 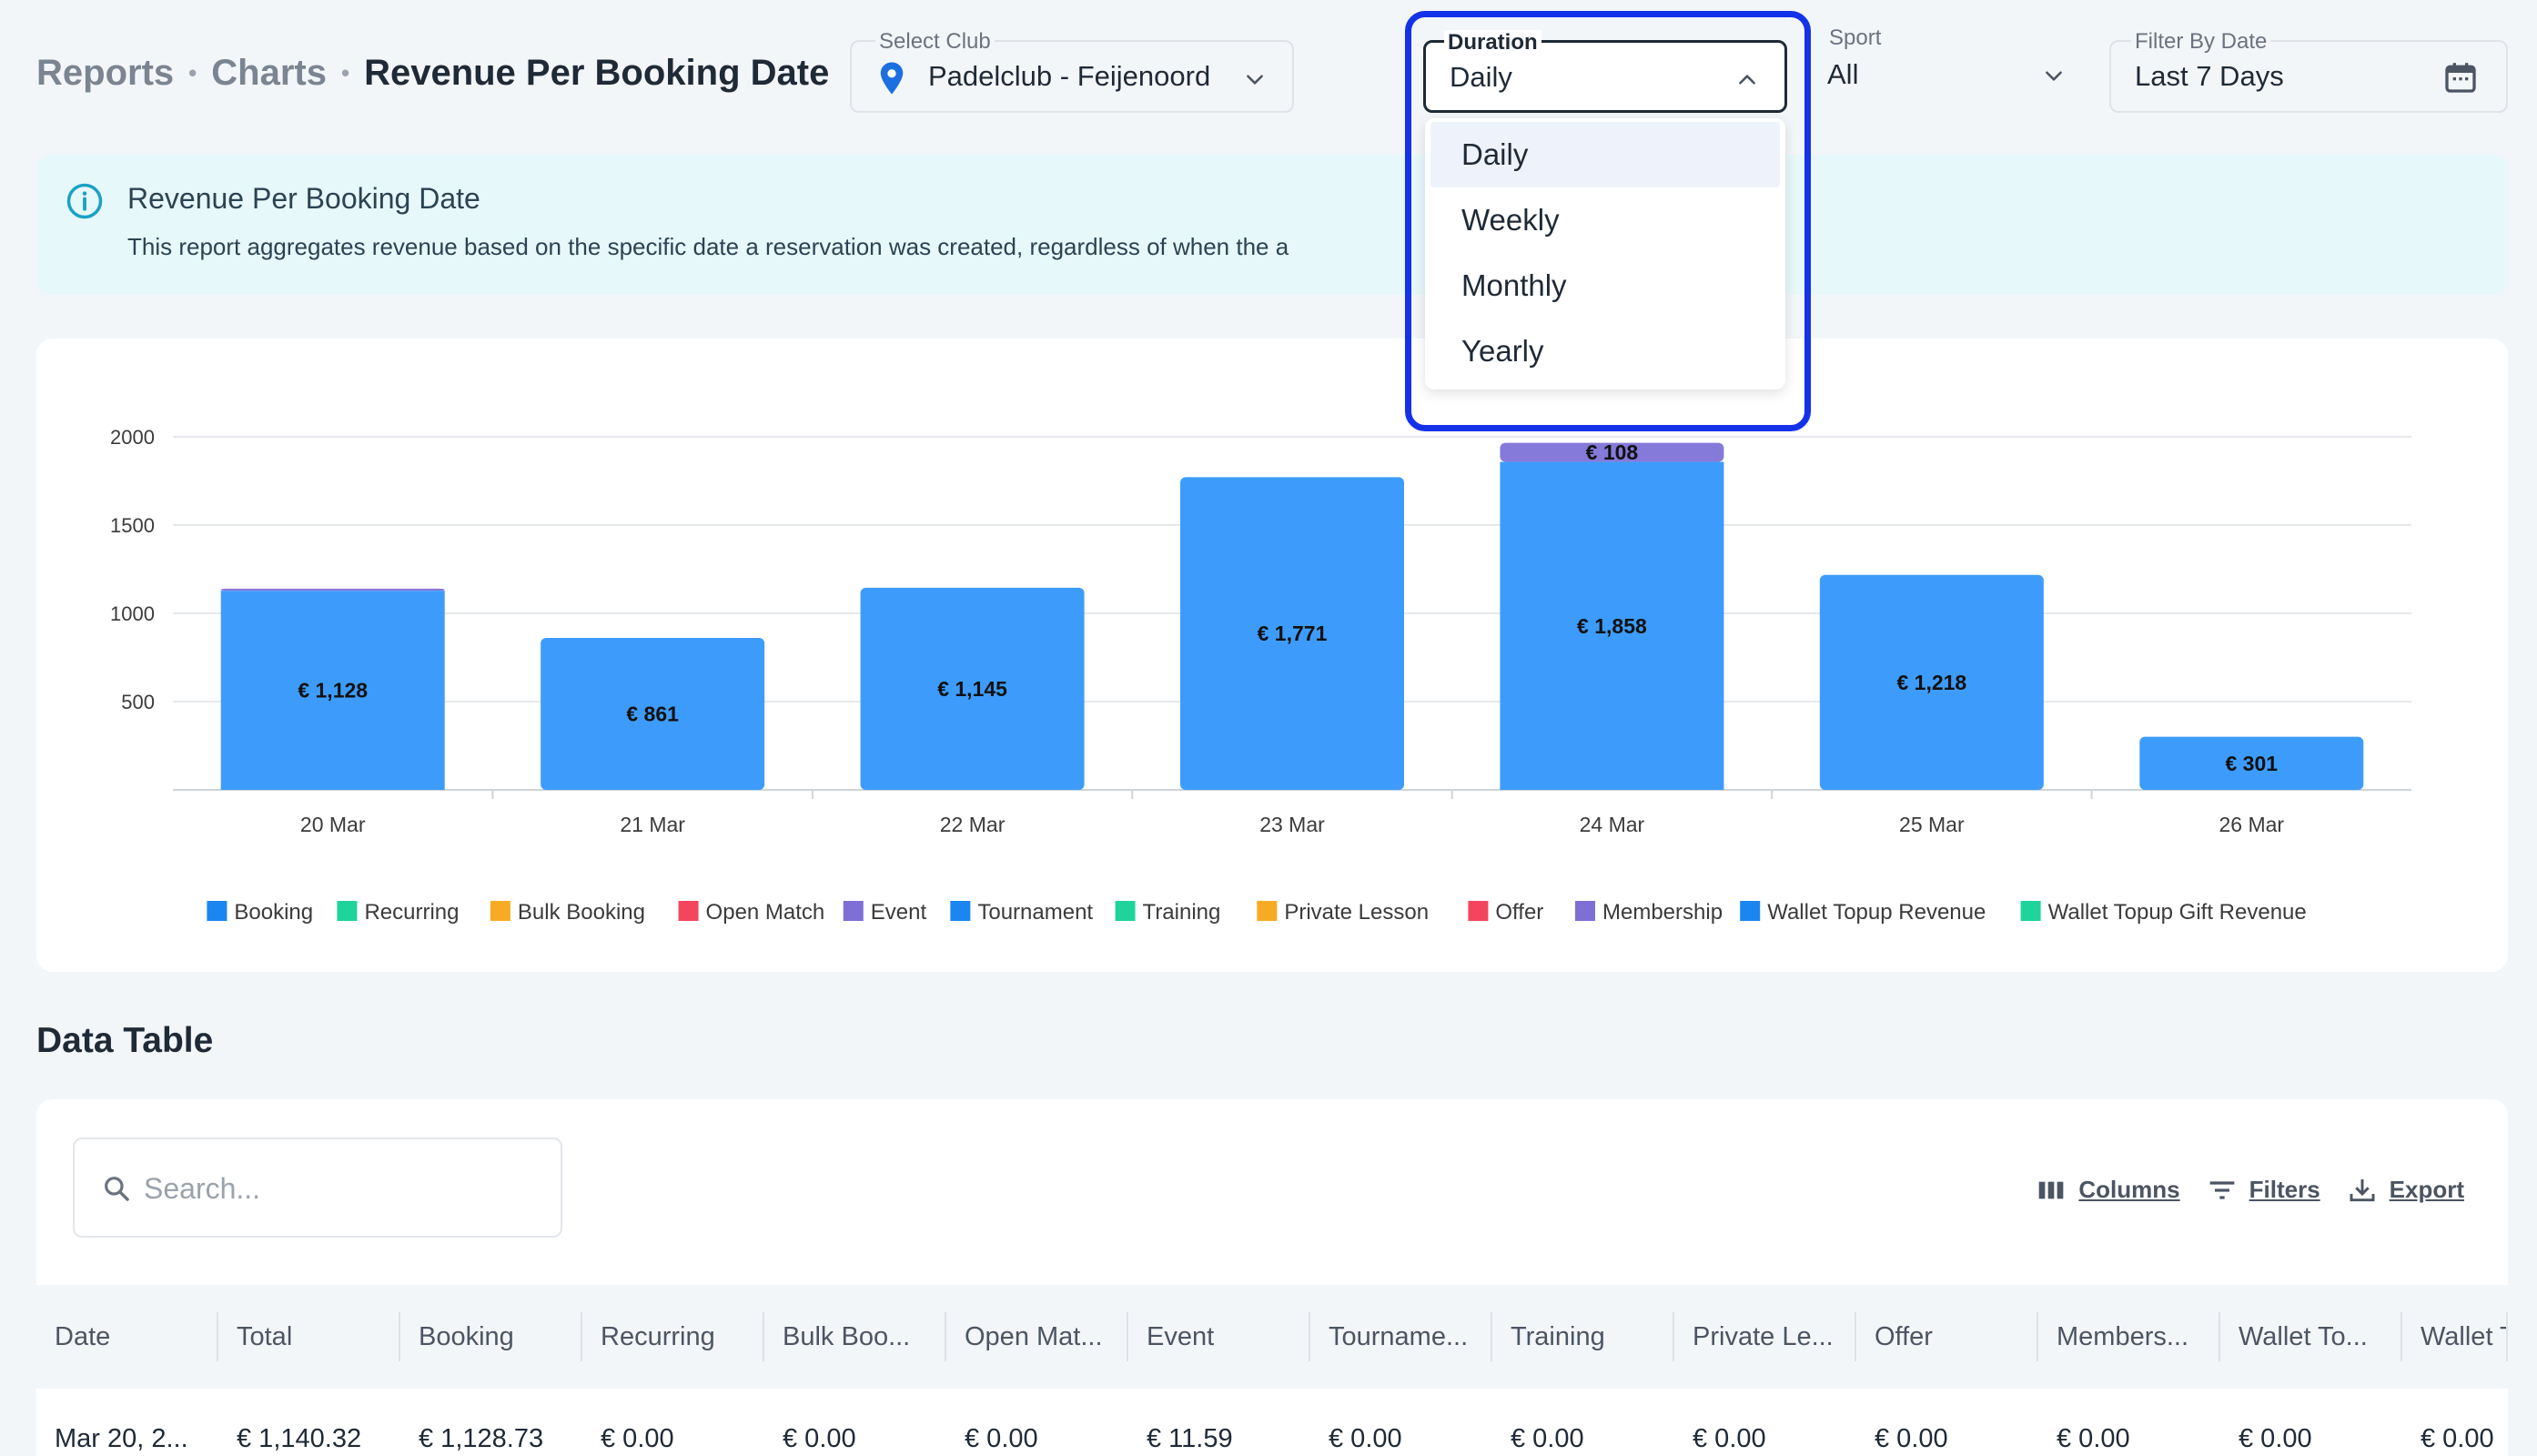 What do you see at coordinates (2460, 77) in the screenshot?
I see `calendar-icon` at bounding box center [2460, 77].